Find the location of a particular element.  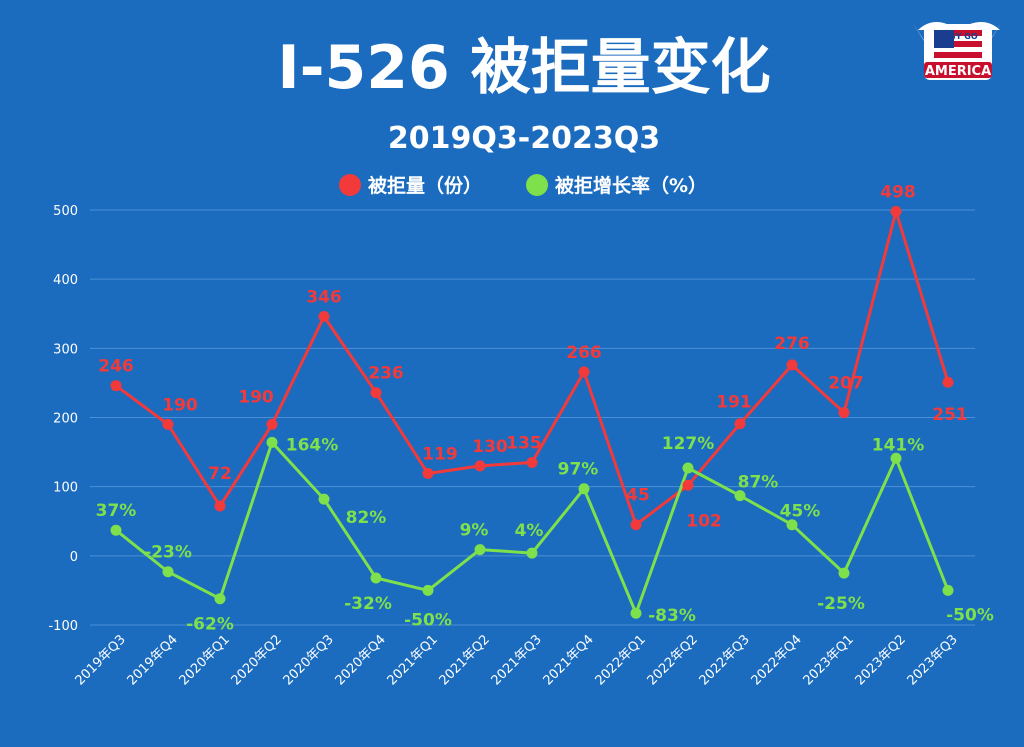

data-label: 72 is located at coordinates (220, 474).